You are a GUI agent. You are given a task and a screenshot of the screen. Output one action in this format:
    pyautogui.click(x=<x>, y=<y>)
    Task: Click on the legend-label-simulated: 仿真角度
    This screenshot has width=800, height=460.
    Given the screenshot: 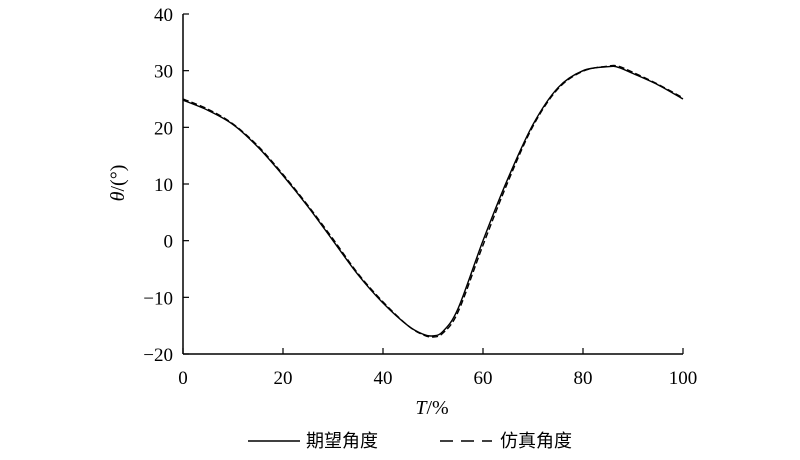 What is the action you would take?
    pyautogui.click(x=536, y=441)
    